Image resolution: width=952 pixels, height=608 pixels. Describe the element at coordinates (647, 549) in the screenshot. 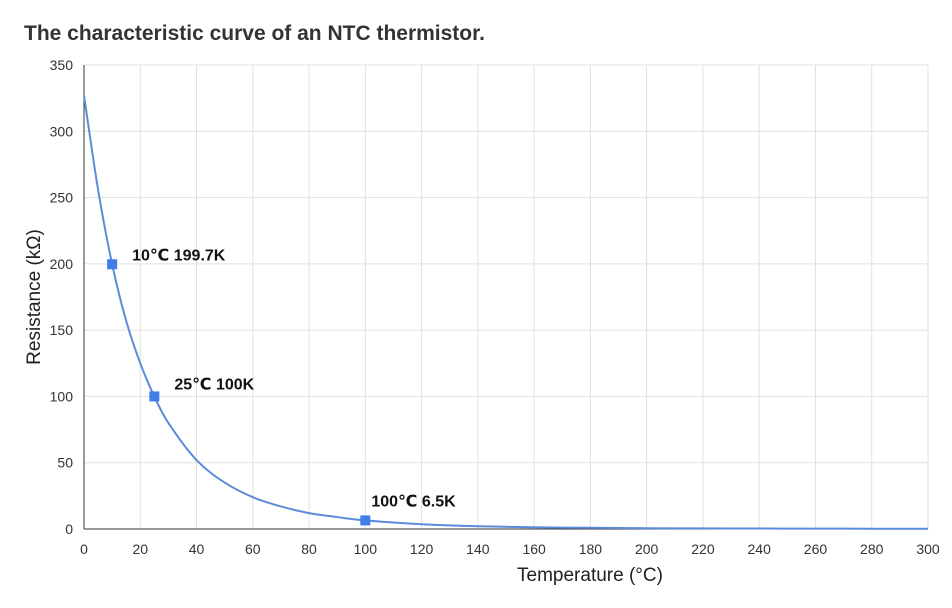

I see `x-tick-label: 200` at that location.